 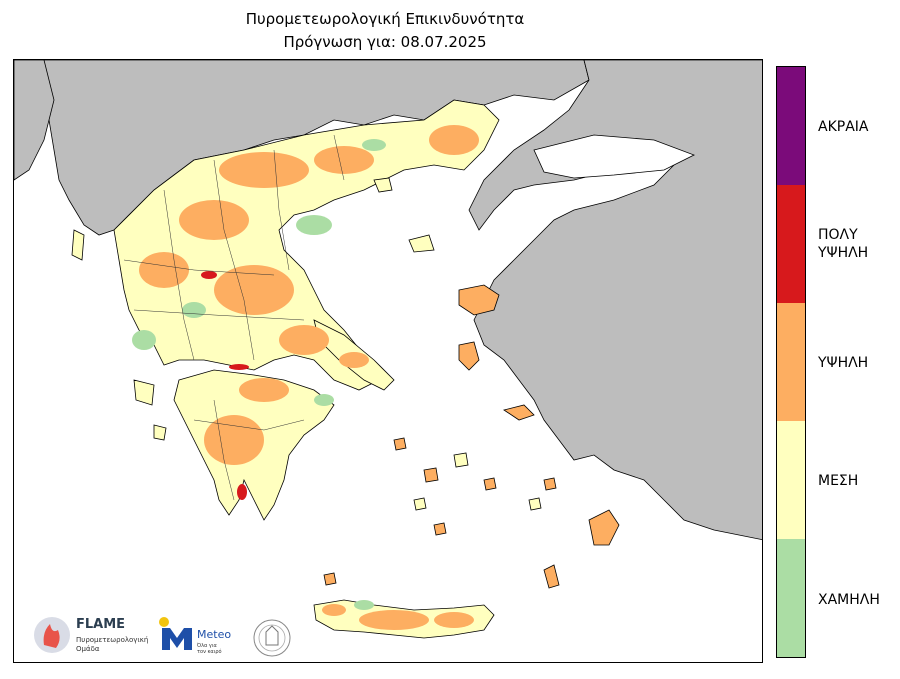 I want to click on flame-logo-name: FLAME, so click(x=100, y=624).